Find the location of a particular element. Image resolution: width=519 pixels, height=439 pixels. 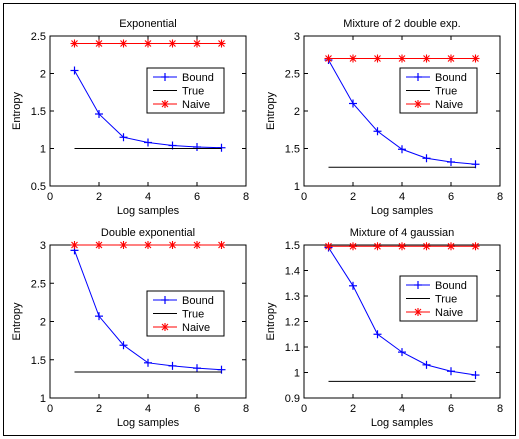

y-tick-label: 1.4 is located at coordinates (292, 272).